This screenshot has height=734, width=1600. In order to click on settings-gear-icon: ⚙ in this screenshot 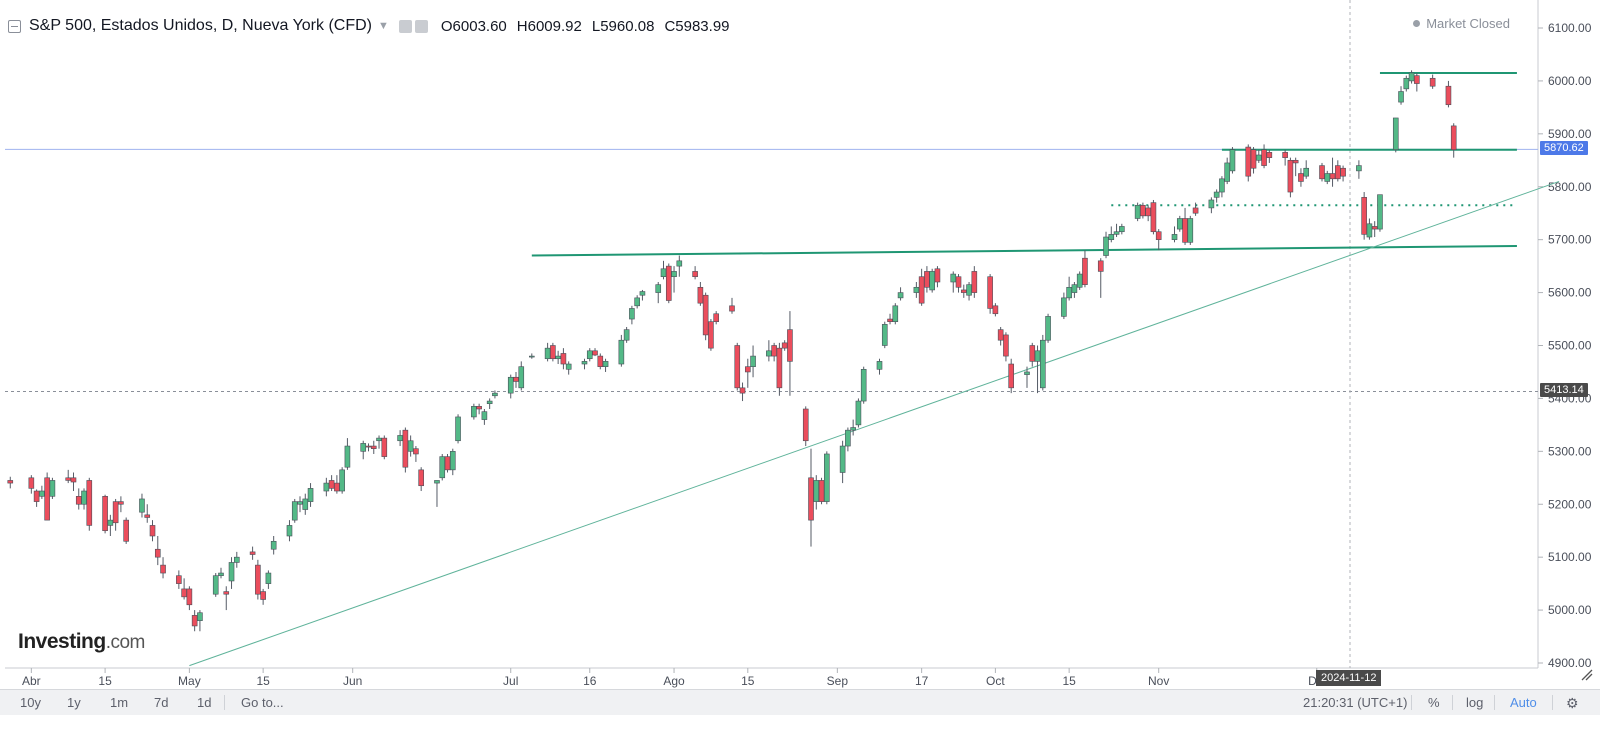, I will do `click(1572, 703)`.